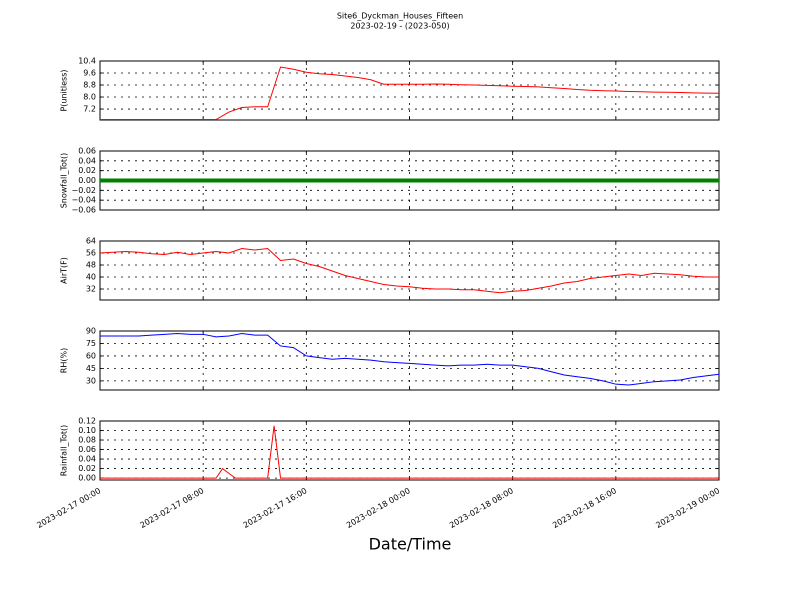  Describe the element at coordinates (64, 181) in the screenshot. I see `y-axis-label: Snowfall_Tot()` at that location.